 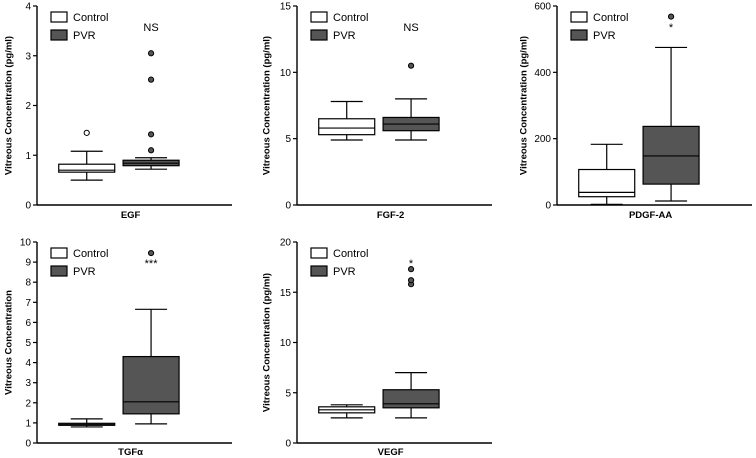 What do you see at coordinates (131, 215) in the screenshot?
I see `category-label: EGF` at bounding box center [131, 215].